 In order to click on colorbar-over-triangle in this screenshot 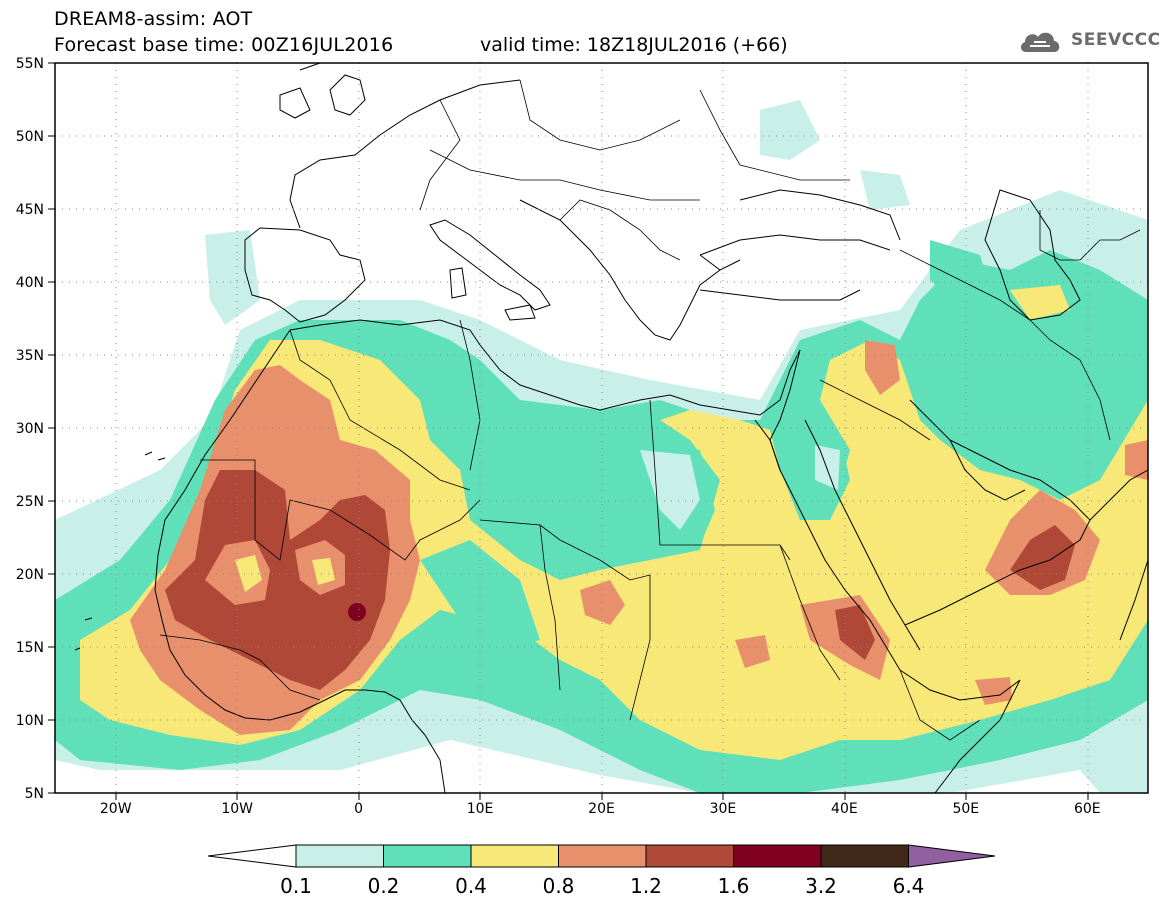, I will do `click(952, 856)`.